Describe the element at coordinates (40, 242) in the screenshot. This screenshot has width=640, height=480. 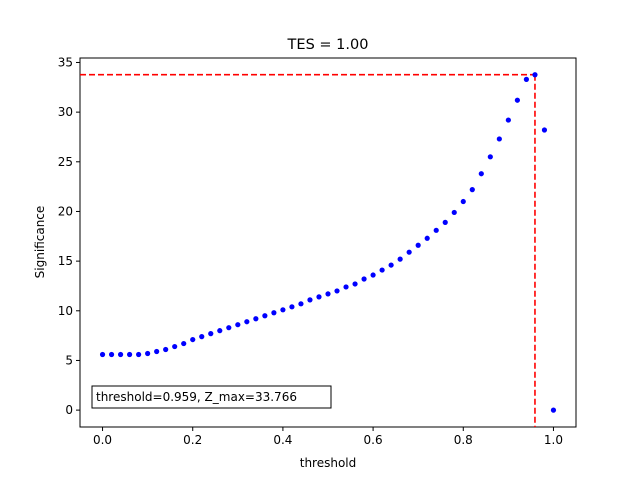
I see `y-axis-label: Significance` at that location.